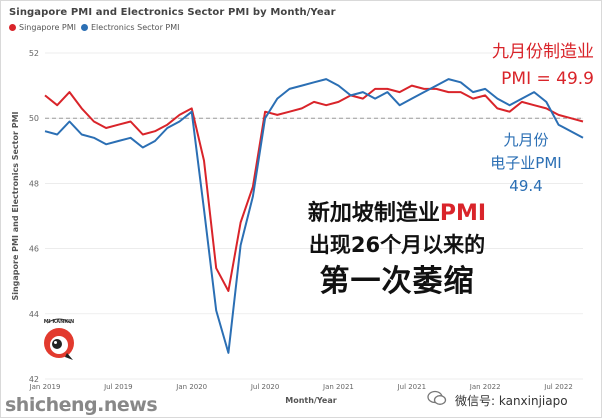 This screenshot has width=602, height=418. What do you see at coordinates (397, 281) in the screenshot?
I see `headline-line3: 第一次萎缩` at bounding box center [397, 281].